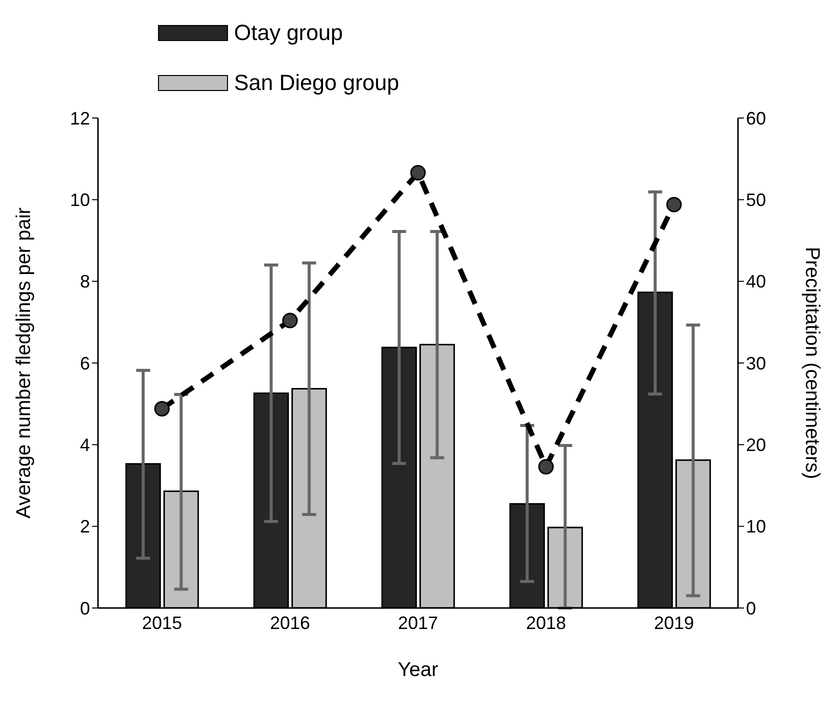  What do you see at coordinates (811, 363) in the screenshot?
I see `y2-axis-title: Precipitation (centimeters)` at bounding box center [811, 363].